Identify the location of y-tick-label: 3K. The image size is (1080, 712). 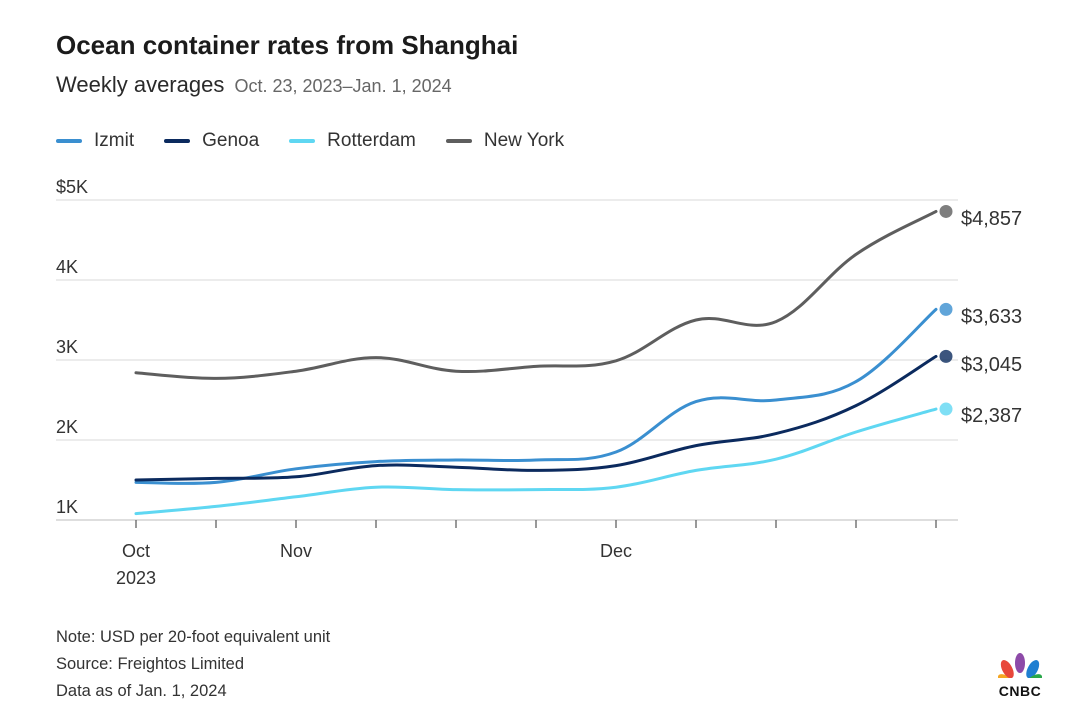
(67, 347).